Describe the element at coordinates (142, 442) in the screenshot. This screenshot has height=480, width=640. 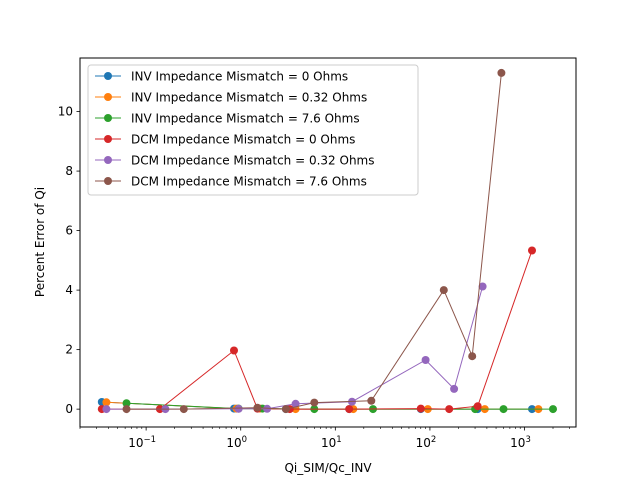
I see `x-tick-label-0: 10⁻¹` at that location.